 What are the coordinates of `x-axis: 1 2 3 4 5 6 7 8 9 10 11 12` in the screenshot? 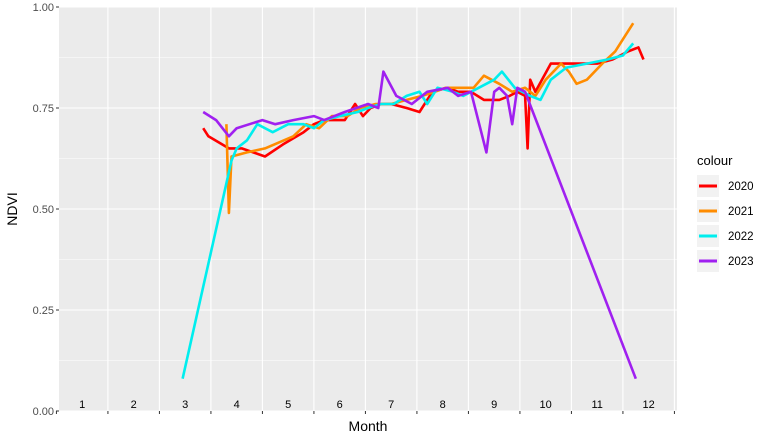 It's located at (365, 406).